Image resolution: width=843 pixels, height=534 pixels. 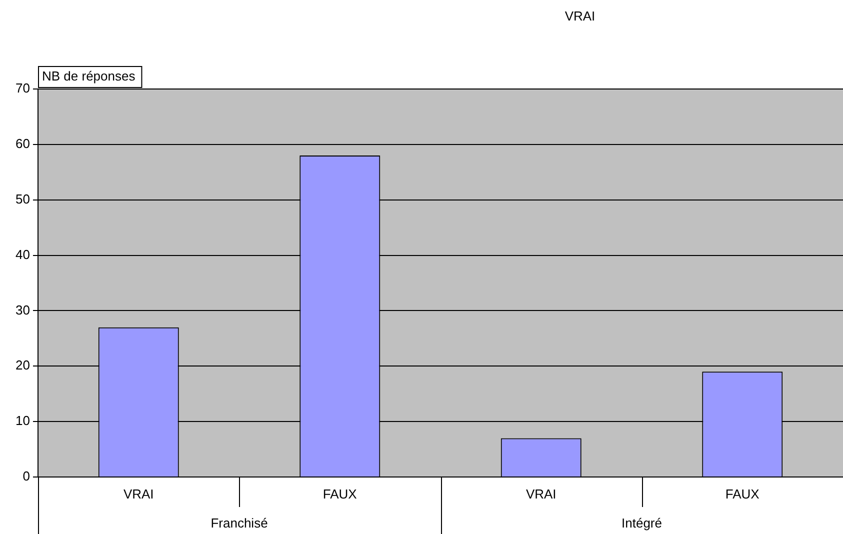 What do you see at coordinates (89, 76) in the screenshot?
I see `y-axis-title: NB de réponses` at bounding box center [89, 76].